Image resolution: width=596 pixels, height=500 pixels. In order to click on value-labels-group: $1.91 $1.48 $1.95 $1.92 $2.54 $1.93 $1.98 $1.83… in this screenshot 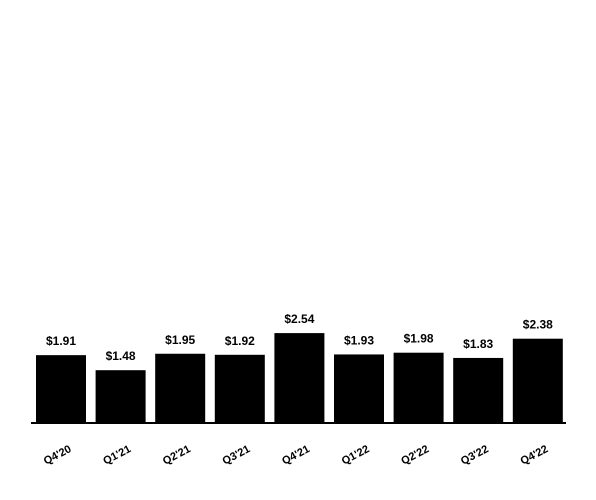, I will do `click(299, 337)`.